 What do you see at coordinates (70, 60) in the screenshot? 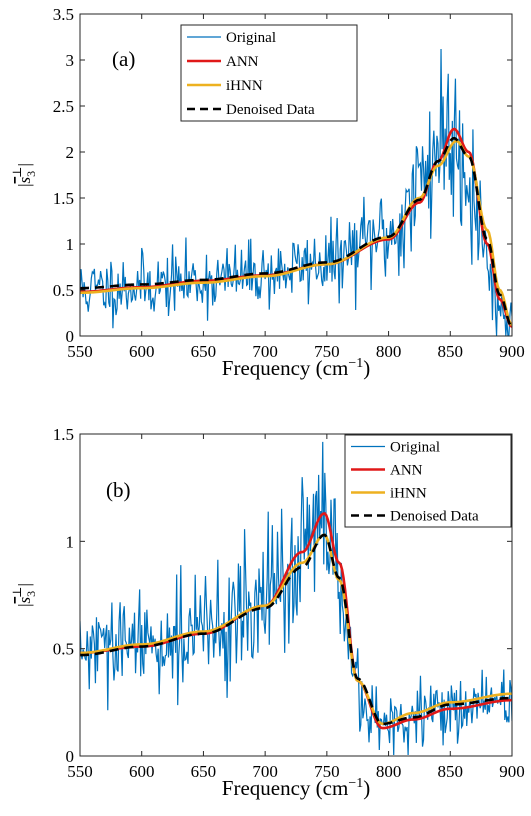
I see `y-tick-label: 3` at bounding box center [70, 60].